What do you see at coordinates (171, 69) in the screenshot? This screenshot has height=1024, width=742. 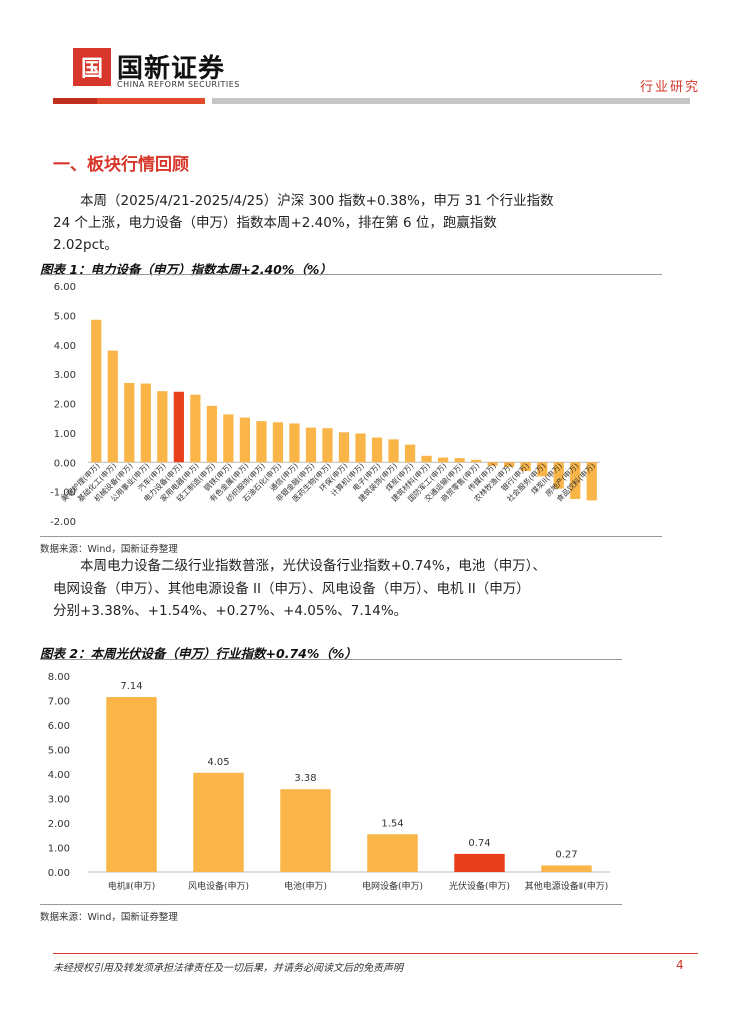 I see `logo-text: 国新证券` at bounding box center [171, 69].